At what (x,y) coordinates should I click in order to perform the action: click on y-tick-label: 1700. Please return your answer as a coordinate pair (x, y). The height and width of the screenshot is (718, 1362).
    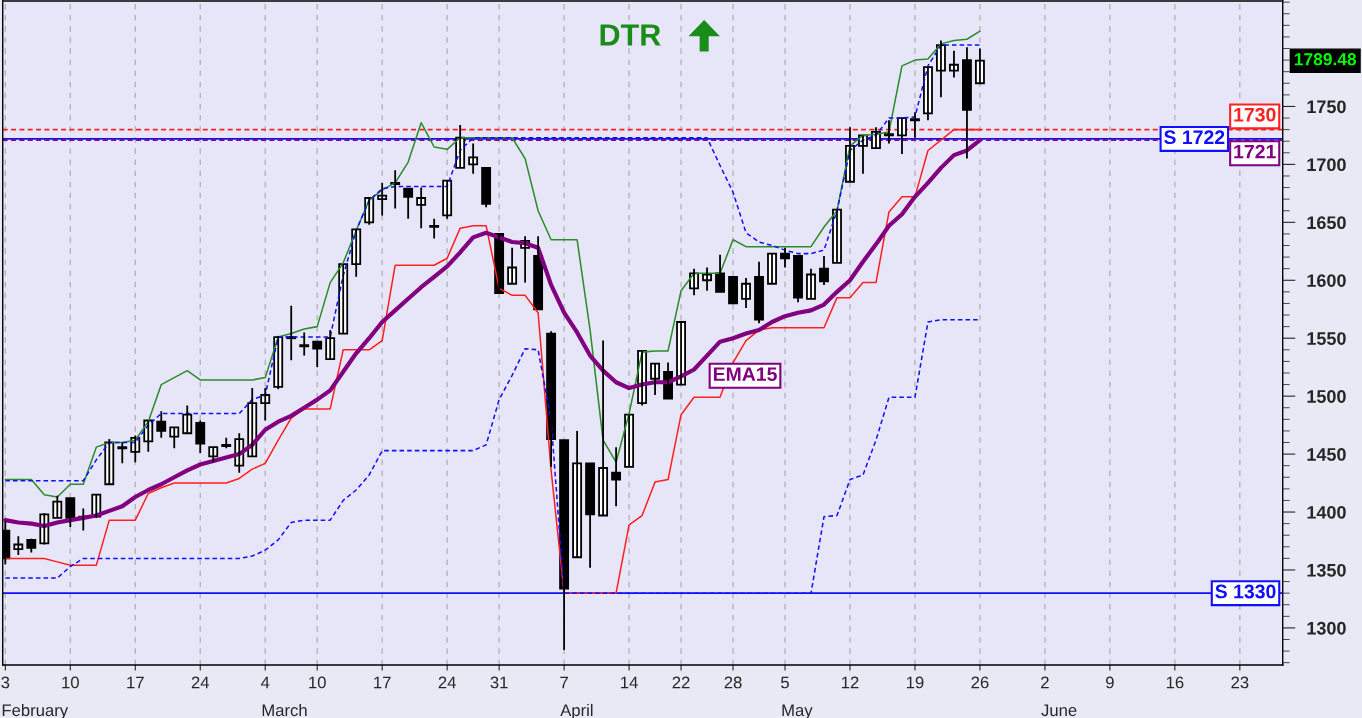
    Looking at the image, I should click on (1326, 165).